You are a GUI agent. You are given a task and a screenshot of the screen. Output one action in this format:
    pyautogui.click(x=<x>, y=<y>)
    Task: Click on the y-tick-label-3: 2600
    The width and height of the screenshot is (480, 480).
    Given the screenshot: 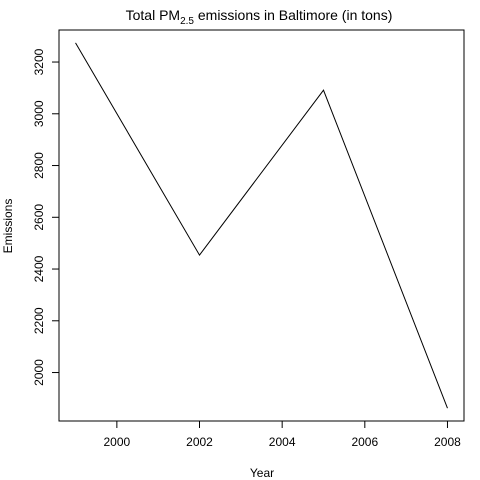 What is the action you would take?
    pyautogui.click(x=39, y=217)
    